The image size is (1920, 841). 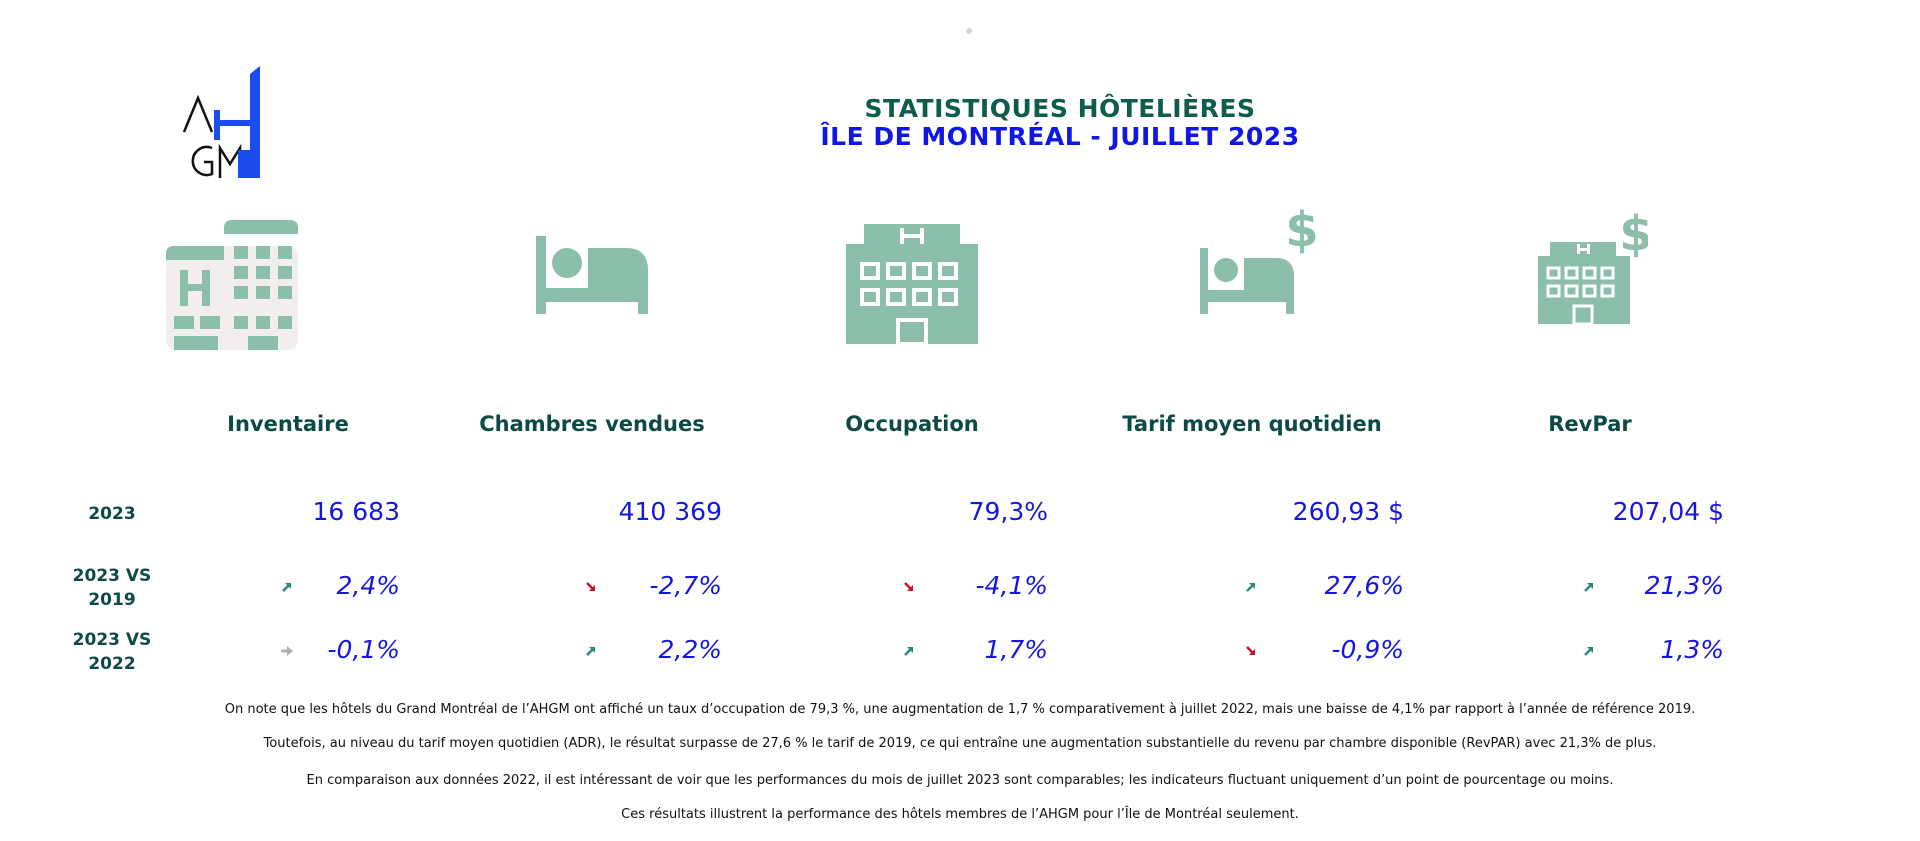 I want to click on value-tarif-vs-2019: 27,6%, so click(x=1364, y=585).